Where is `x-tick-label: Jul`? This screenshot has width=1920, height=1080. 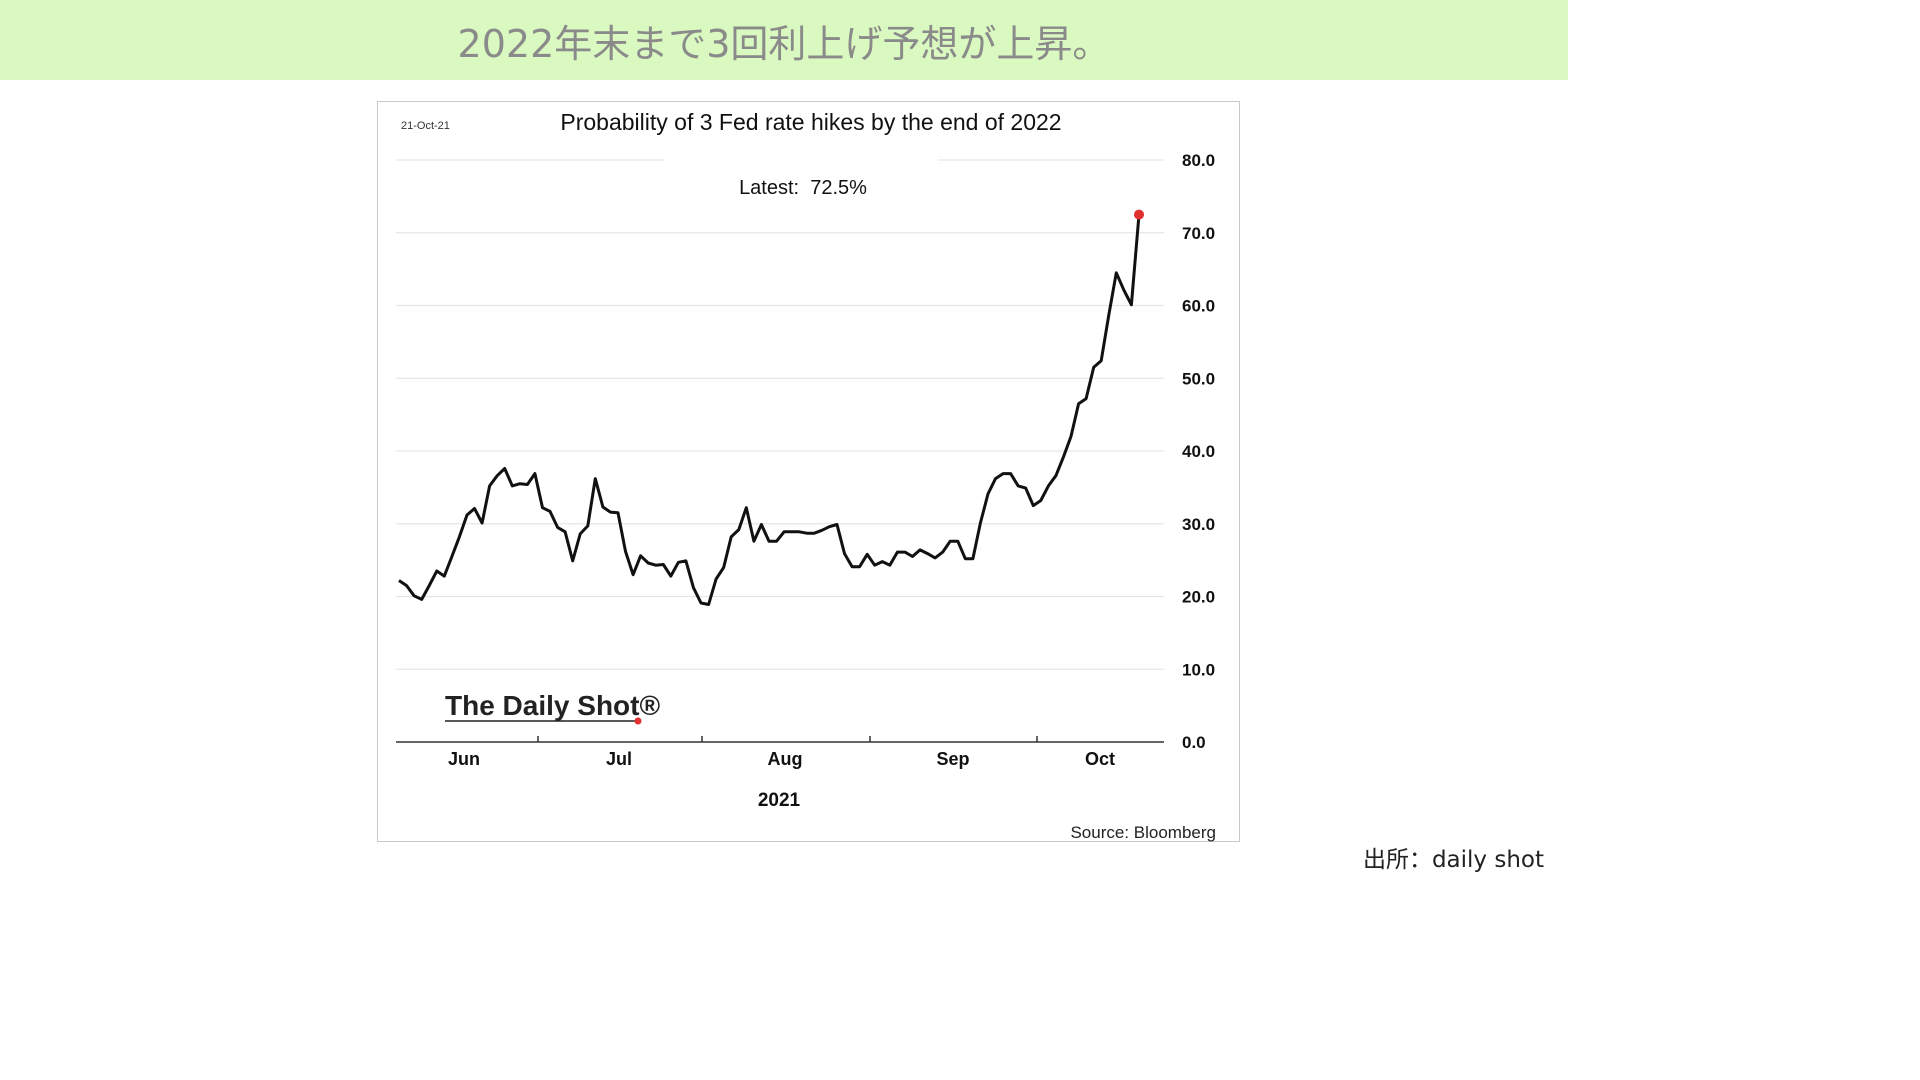
x-tick-label: Jul is located at coordinates (619, 759).